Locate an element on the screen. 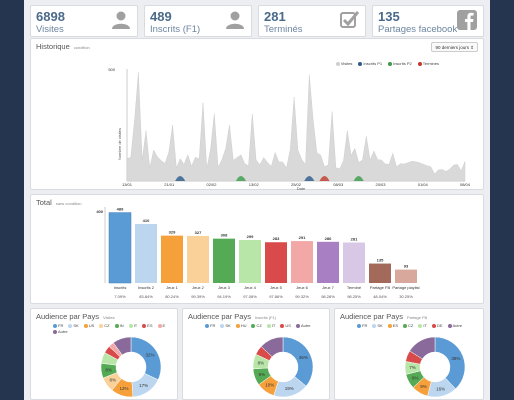 Image resolution: width=514 pixels, height=400 pixels. stat-value: 489 is located at coordinates (161, 16).